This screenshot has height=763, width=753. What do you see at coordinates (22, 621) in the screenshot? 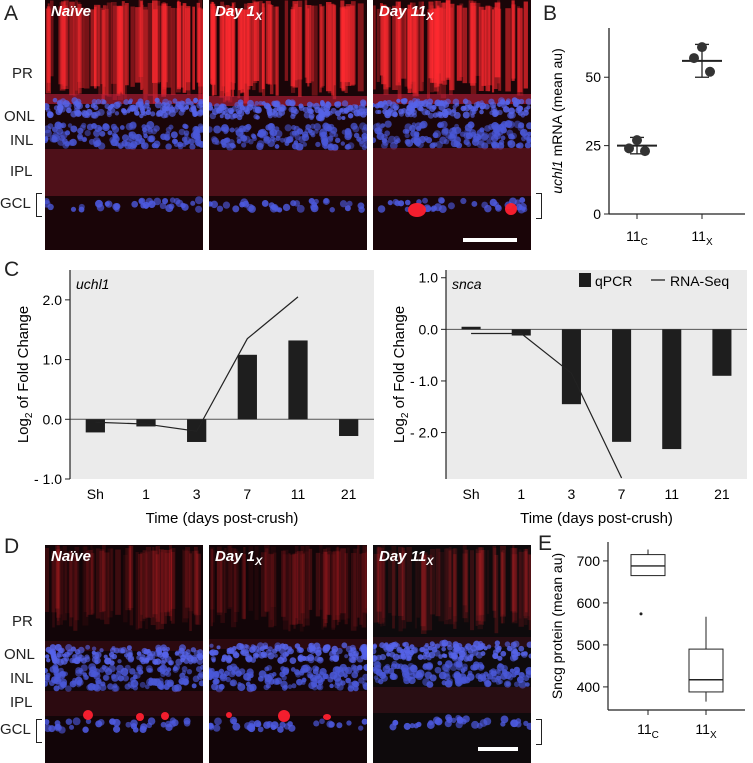
I see `layer-label-pr: PR` at bounding box center [22, 621].